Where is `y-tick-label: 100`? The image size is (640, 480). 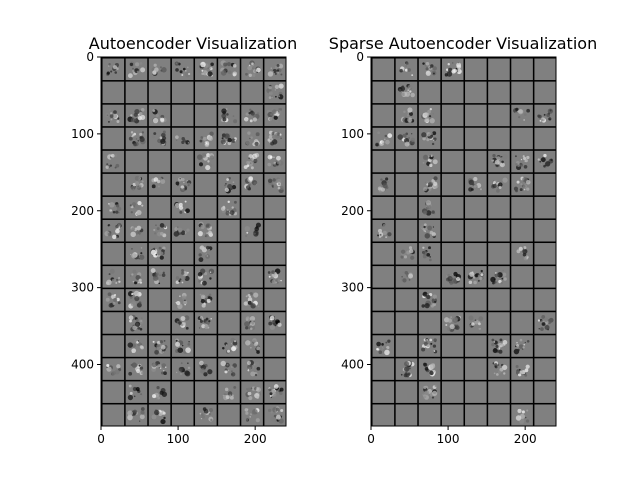 y-tick-label: 100 is located at coordinates (82, 134).